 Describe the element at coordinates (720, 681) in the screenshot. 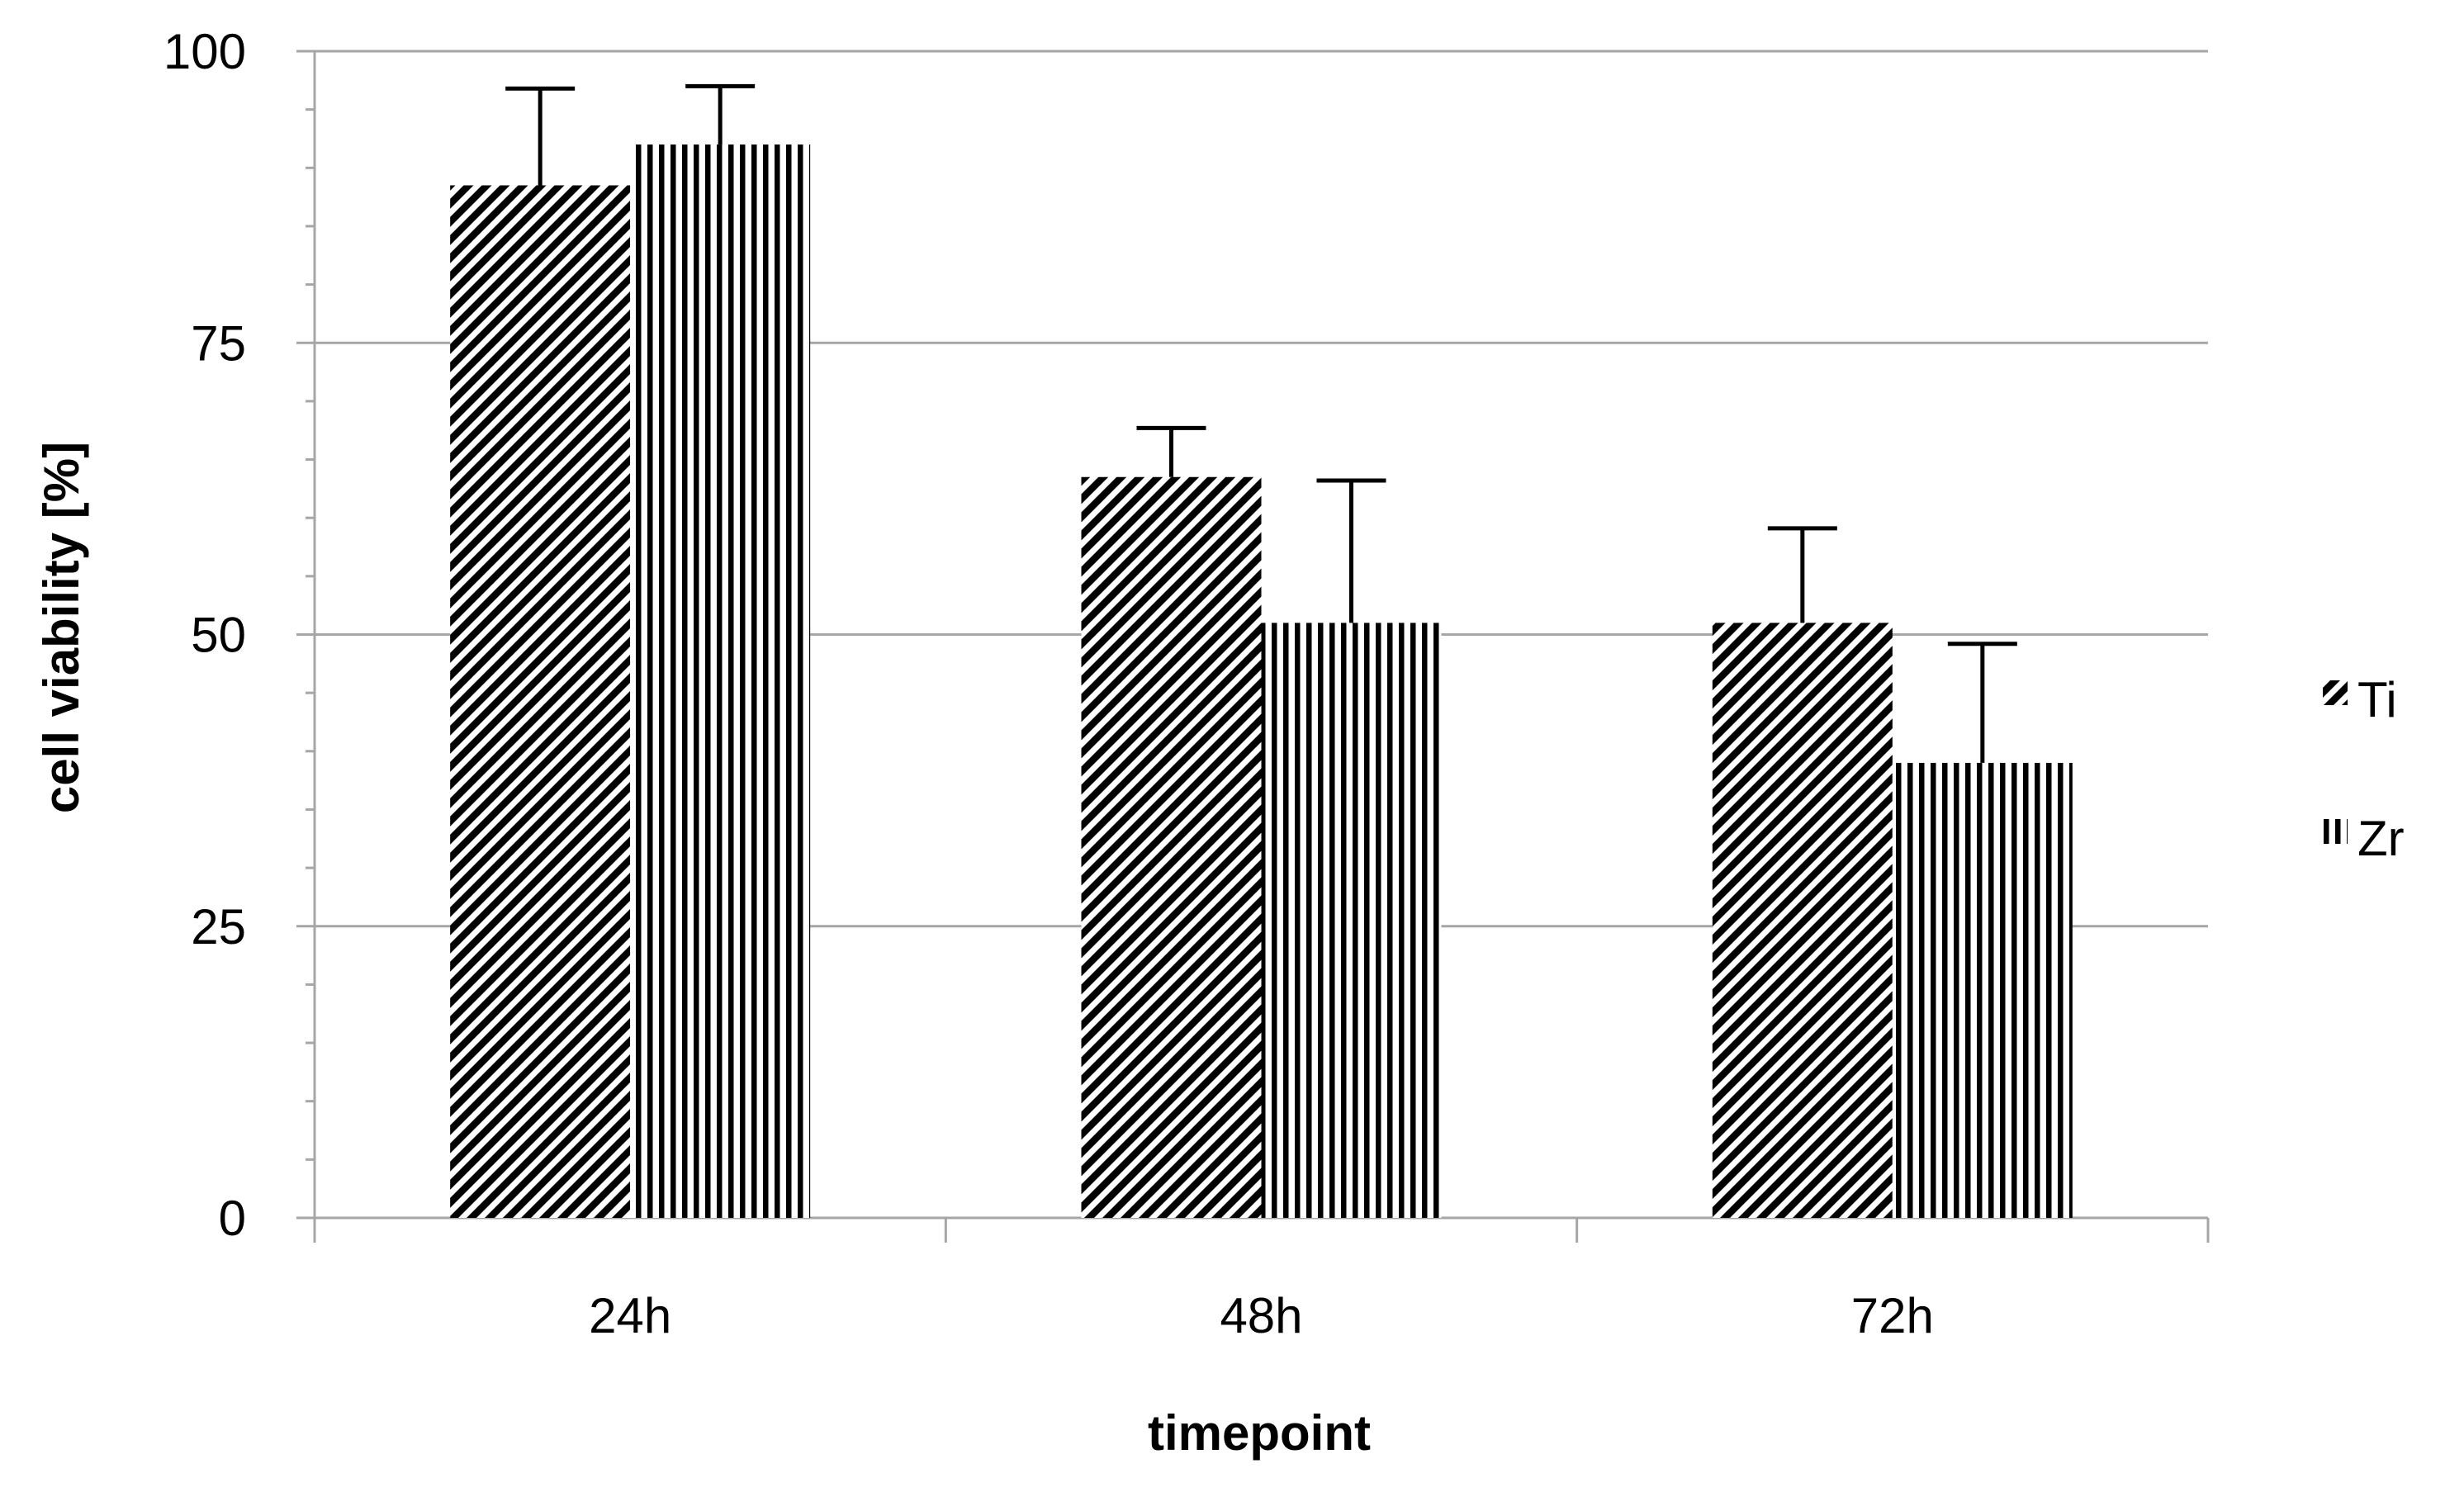

I see `bar-Zr-24h` at that location.